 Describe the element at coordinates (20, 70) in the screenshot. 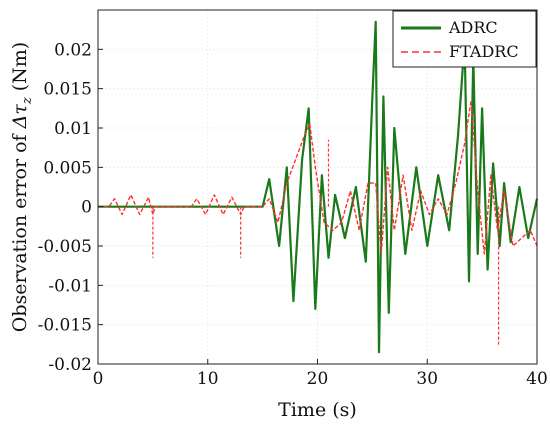

I see `y-axis-title-suffix: (Nm)` at that location.